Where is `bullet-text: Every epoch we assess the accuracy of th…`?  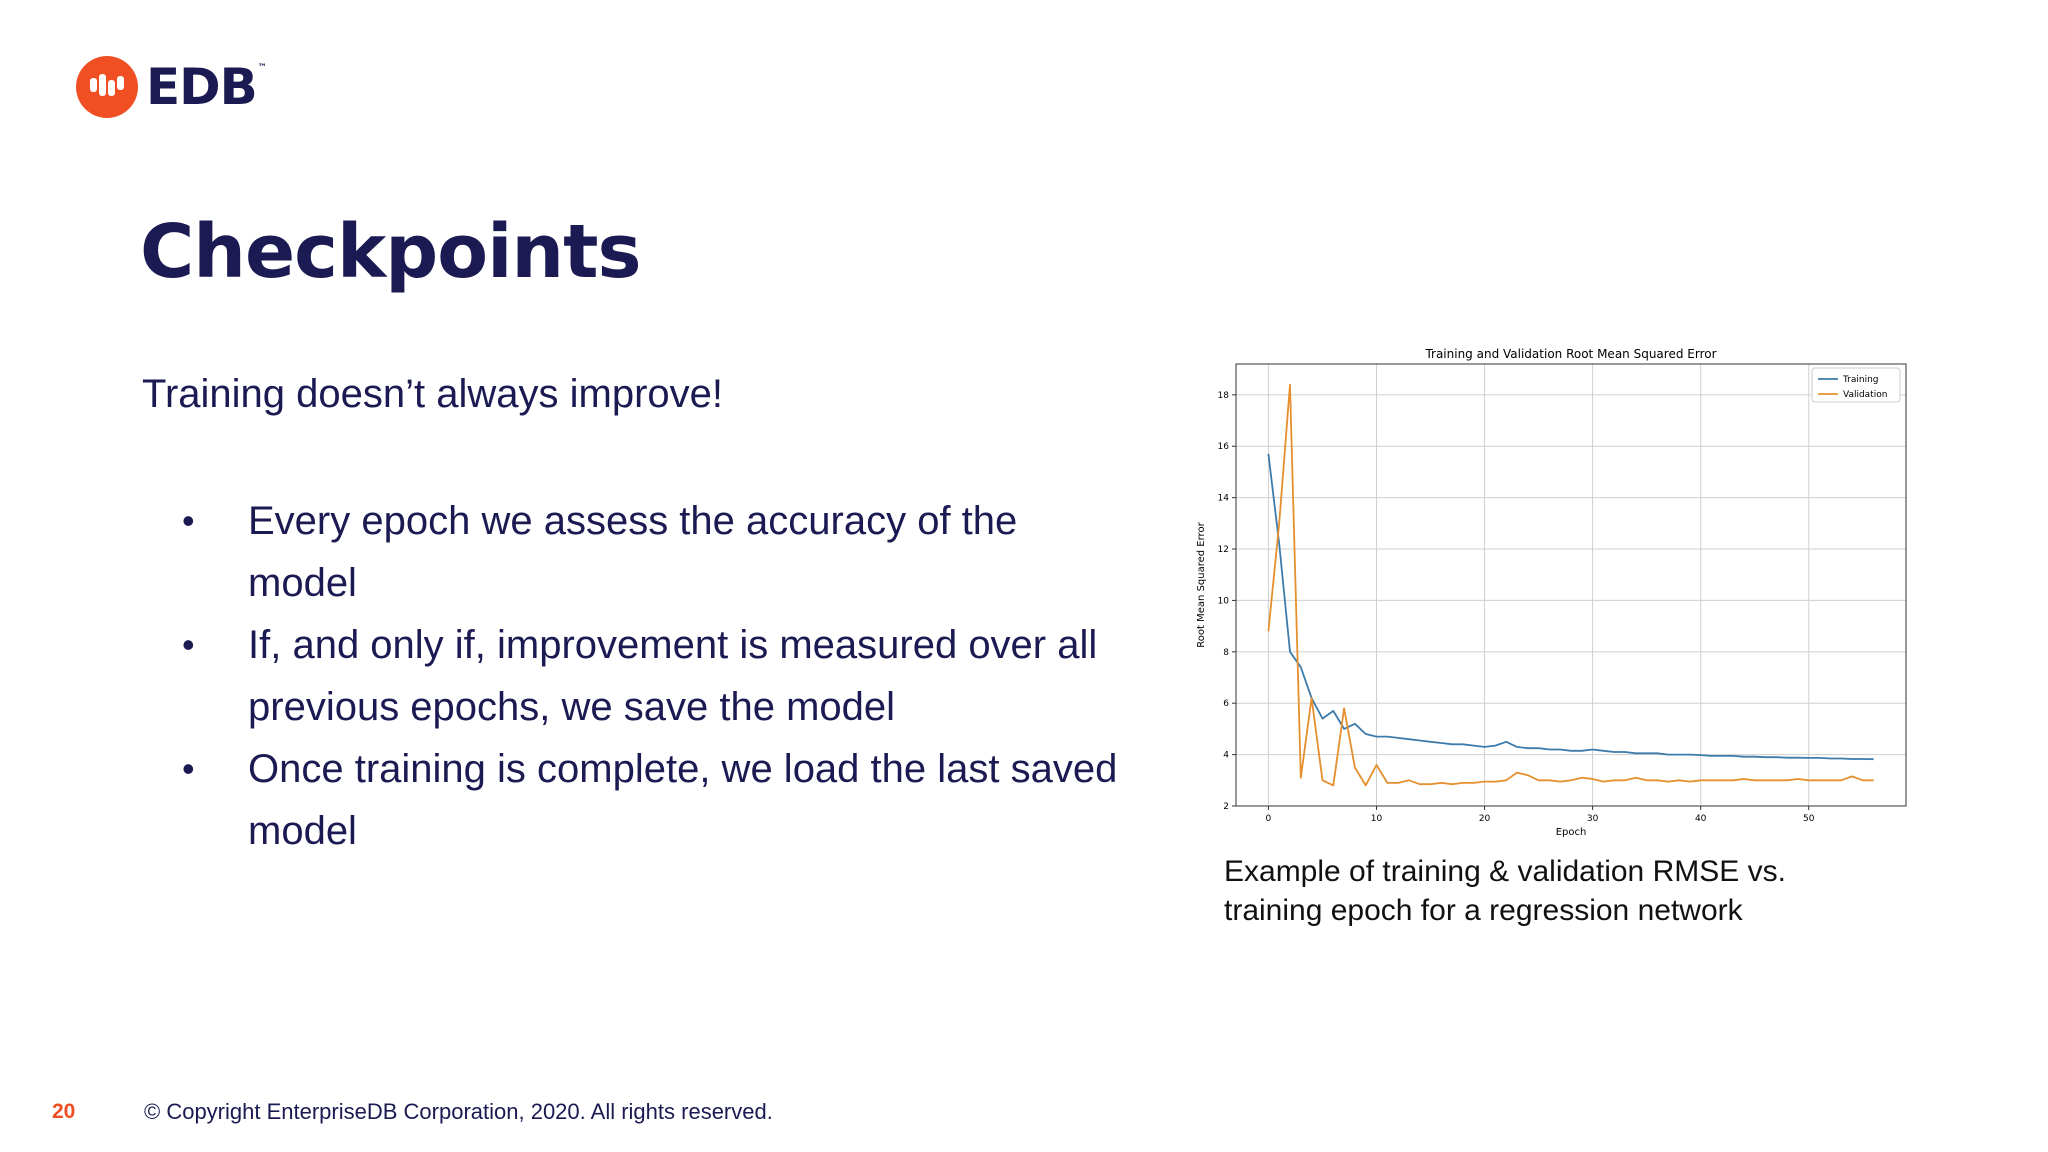 bullet-text: Every epoch we assess the accuracy of th… is located at coordinates (633, 552).